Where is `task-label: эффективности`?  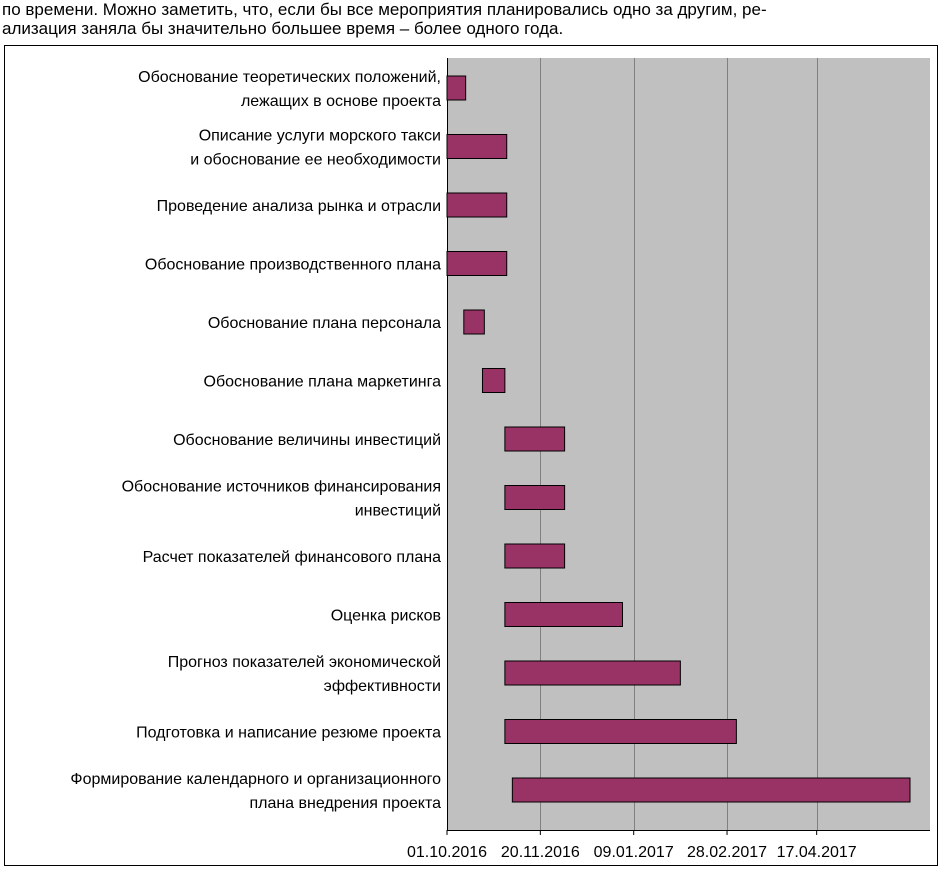
task-label: эффективности is located at coordinates (382, 686).